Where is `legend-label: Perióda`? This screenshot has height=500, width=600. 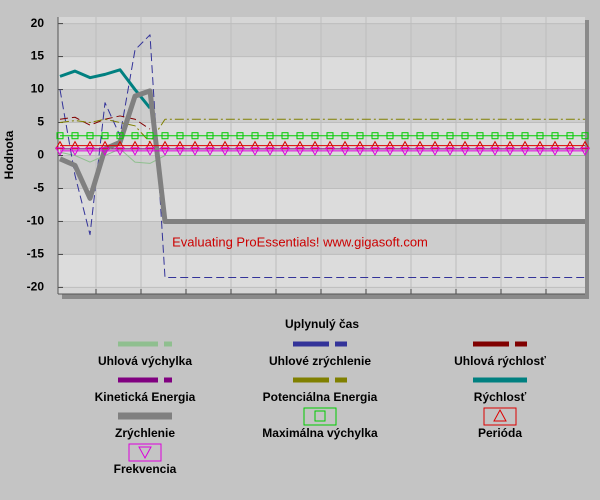
legend-label: Perióda is located at coordinates (500, 433).